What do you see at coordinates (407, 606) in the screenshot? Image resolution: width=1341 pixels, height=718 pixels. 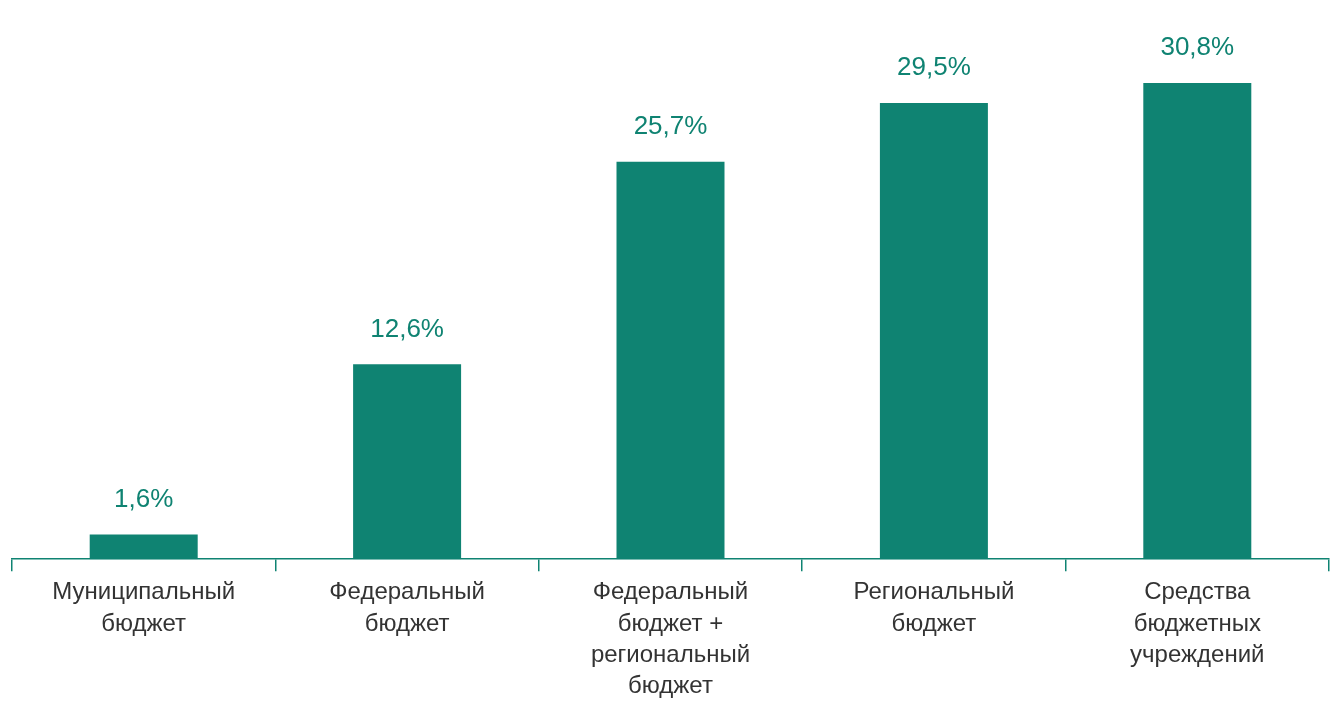 I see `x-tick-label: Федеральный бюджет` at bounding box center [407, 606].